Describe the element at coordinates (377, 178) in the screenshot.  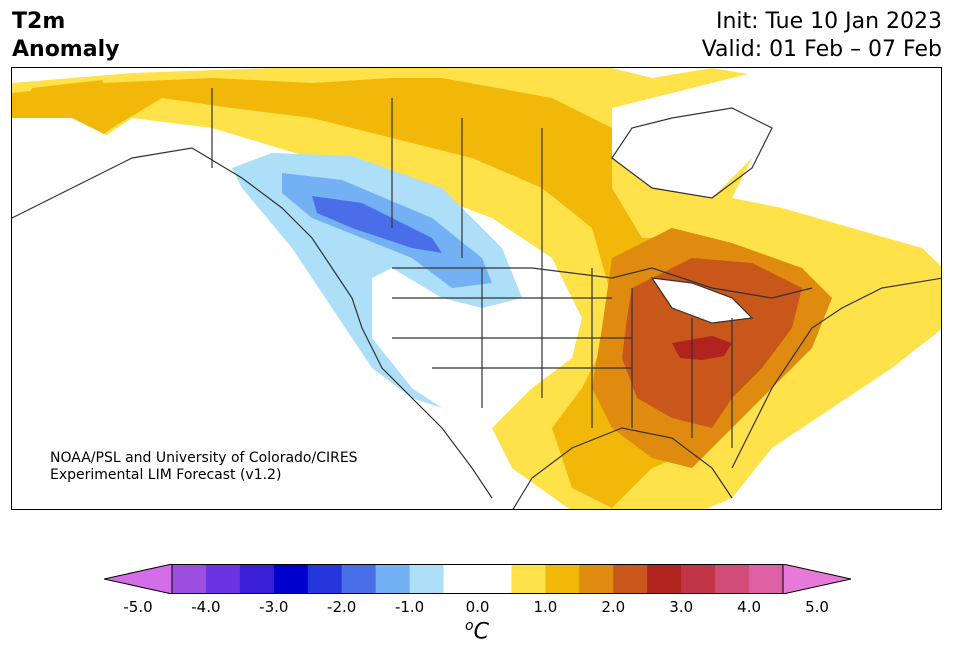
I see `canada-provinces` at that location.